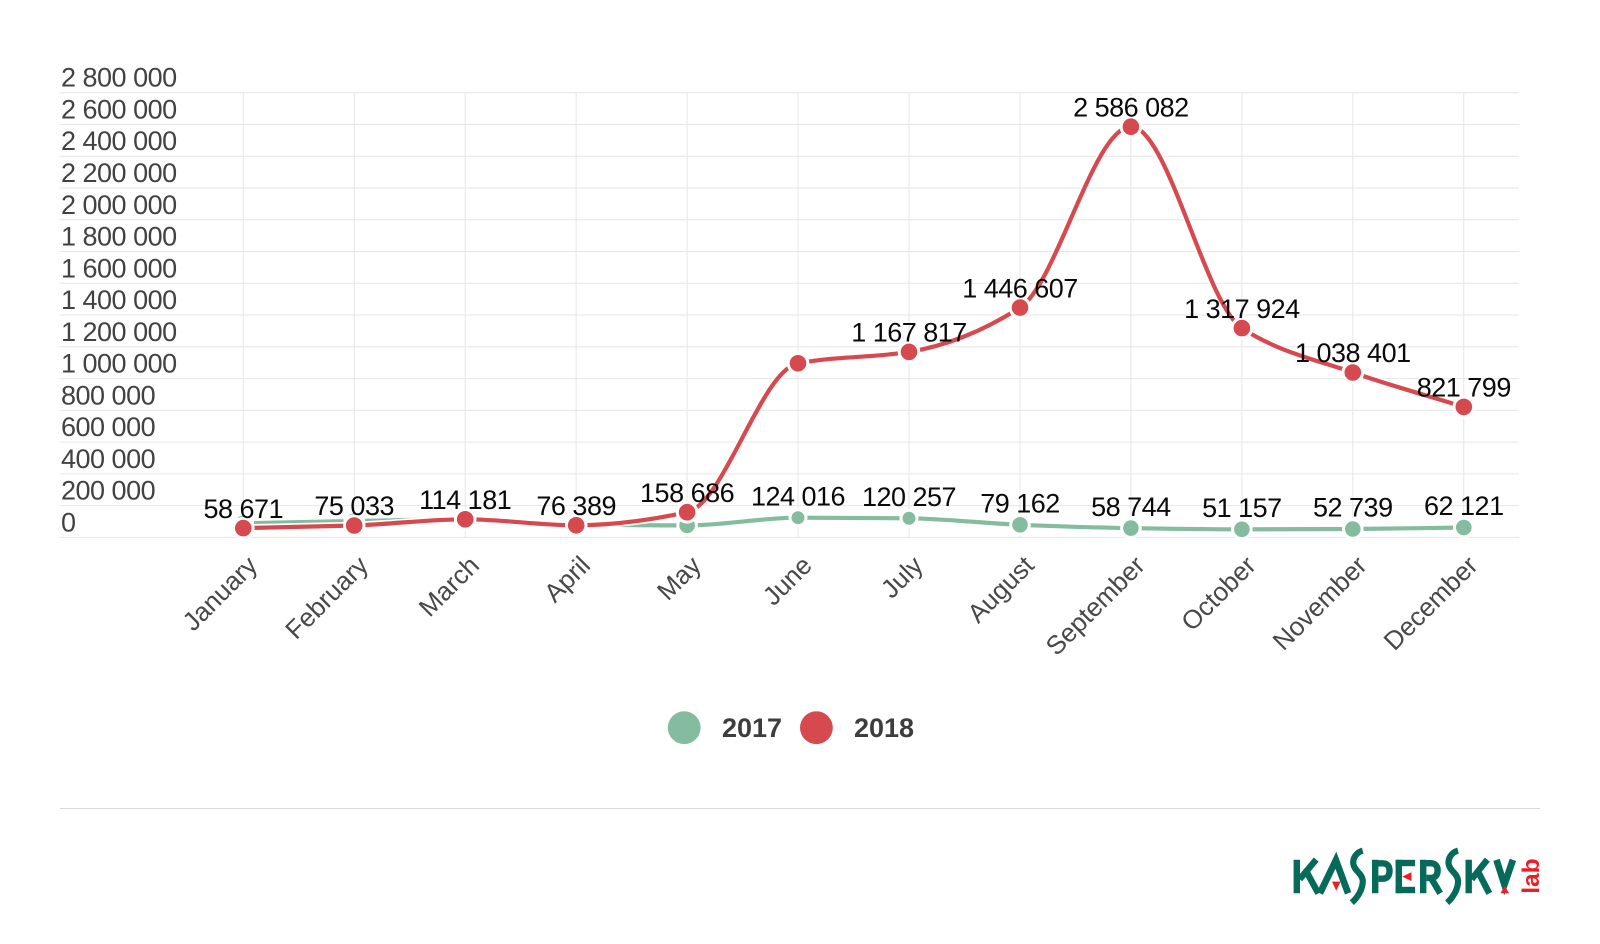 The height and width of the screenshot is (944, 1600). What do you see at coordinates (752, 728) in the screenshot?
I see `svg-text: 2017` at bounding box center [752, 728].